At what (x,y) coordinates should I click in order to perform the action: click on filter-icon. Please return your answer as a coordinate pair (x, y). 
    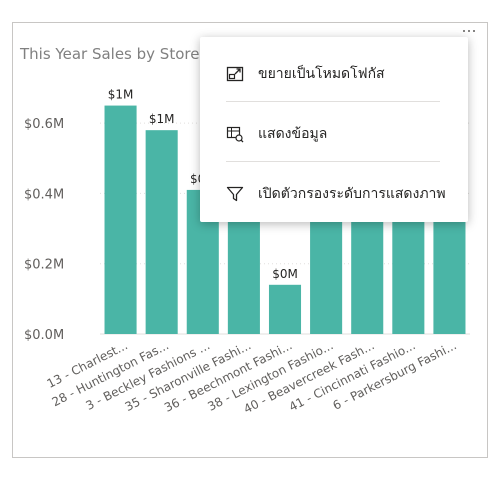
    Looking at the image, I should click on (235, 194).